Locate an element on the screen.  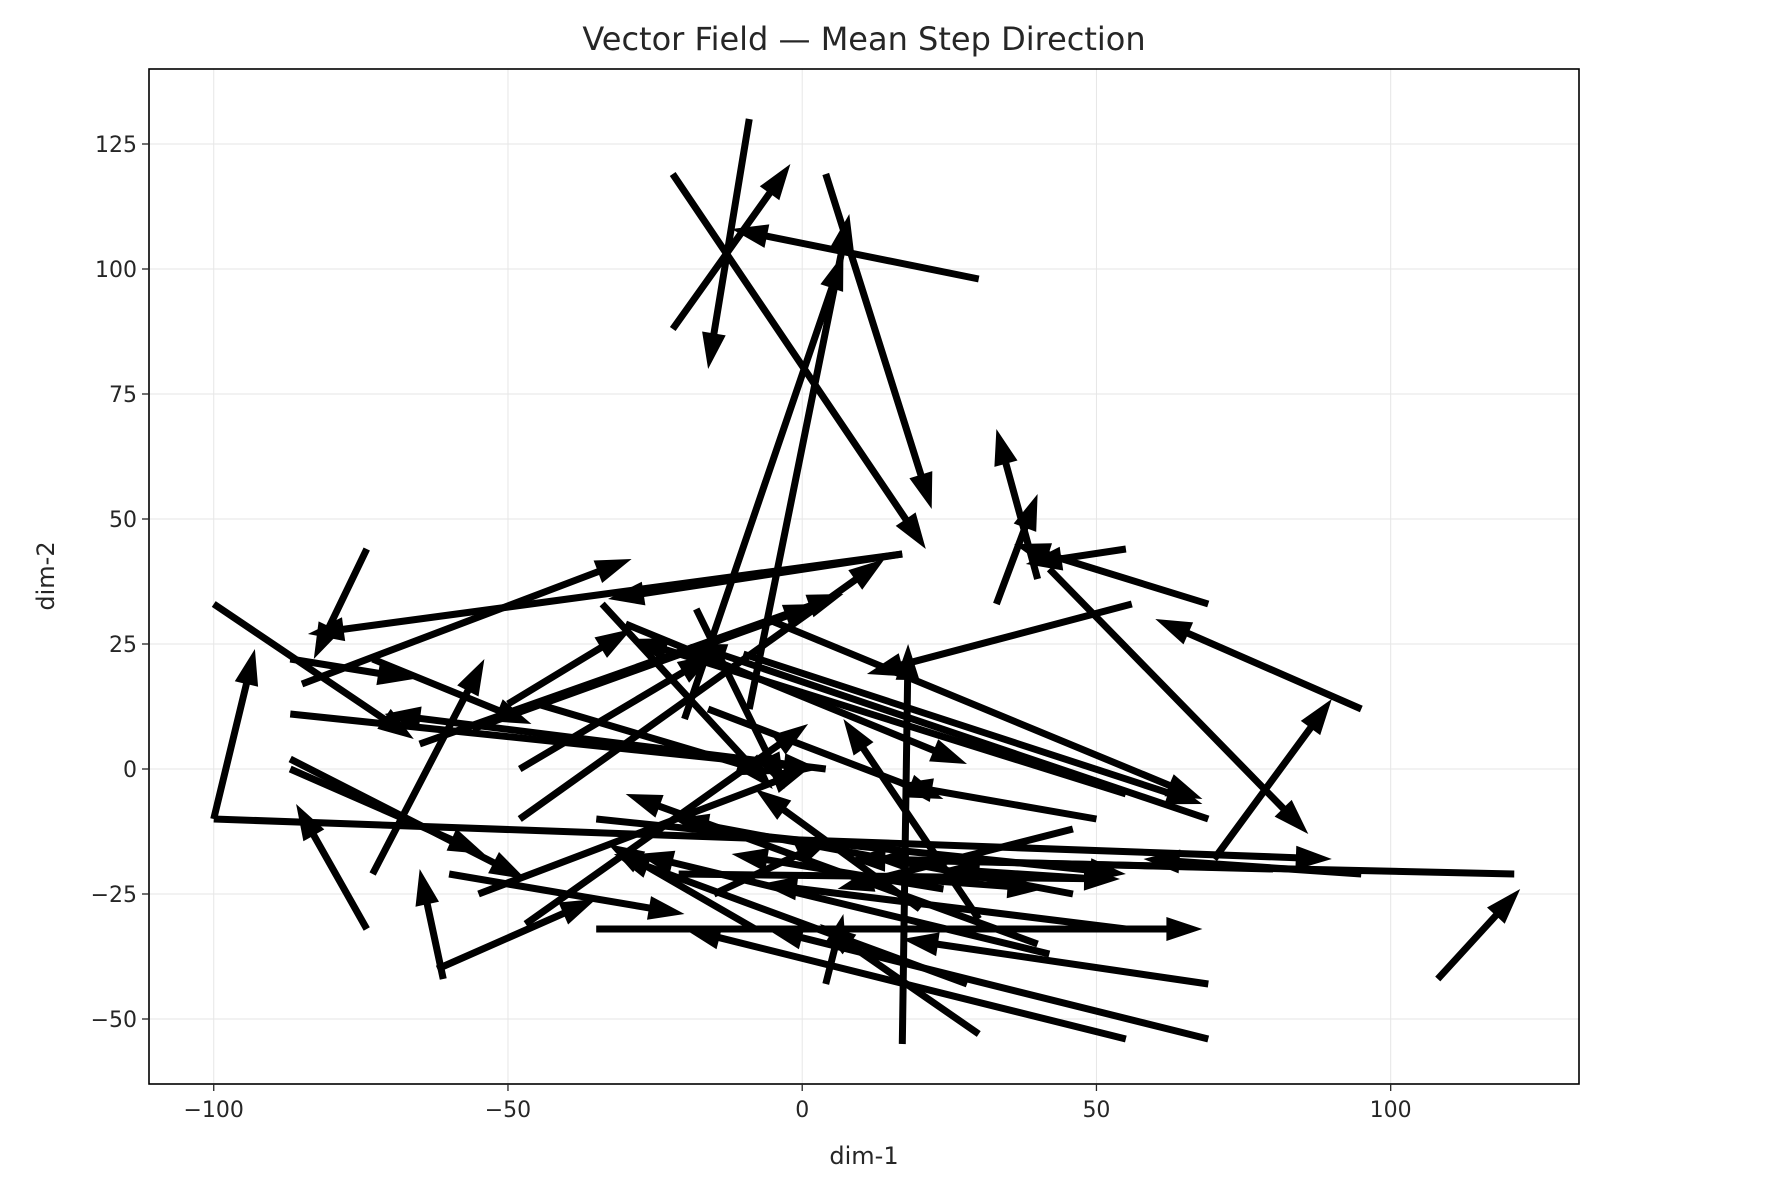
y-tick-label: 25 is located at coordinates (123, 645).